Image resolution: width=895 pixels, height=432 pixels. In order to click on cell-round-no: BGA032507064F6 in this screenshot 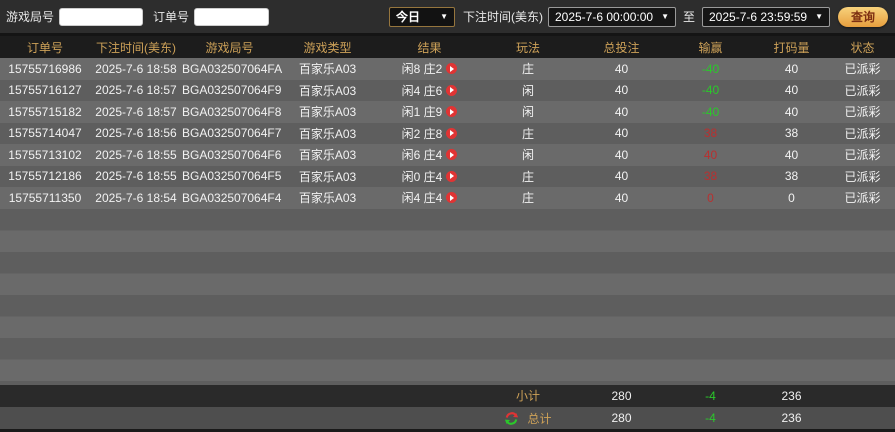, I will do `click(232, 154)`.